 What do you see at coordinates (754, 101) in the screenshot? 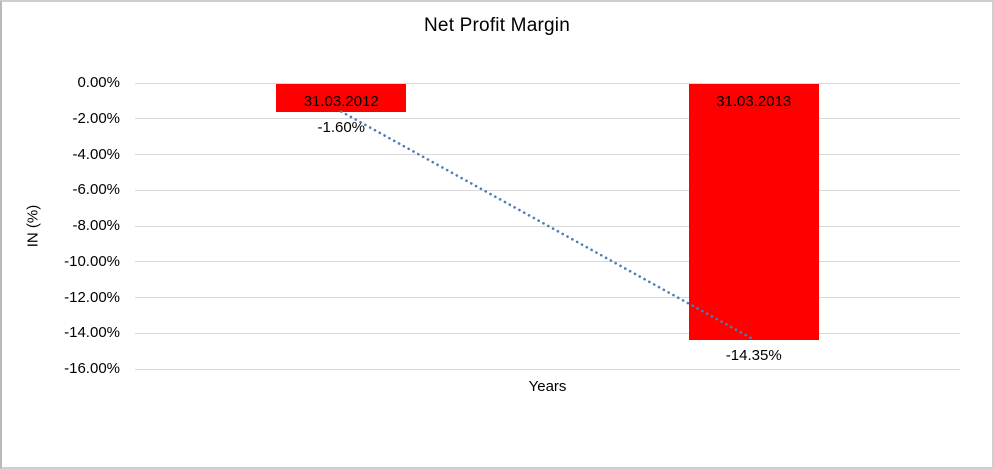
I see `bar-category-label: 31.03.2013` at bounding box center [754, 101].